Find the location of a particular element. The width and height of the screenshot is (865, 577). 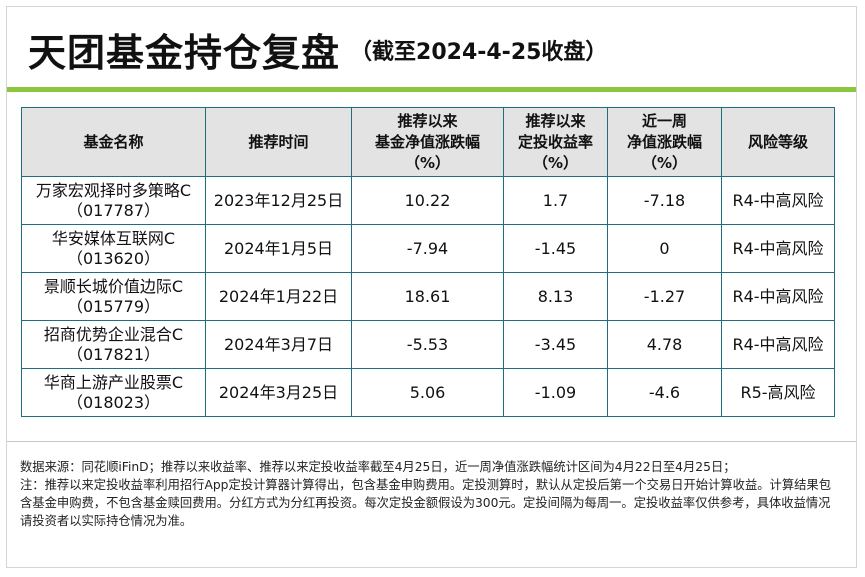

header-dca-return: 推荐以来 定投收益率 （%） is located at coordinates (555, 142).